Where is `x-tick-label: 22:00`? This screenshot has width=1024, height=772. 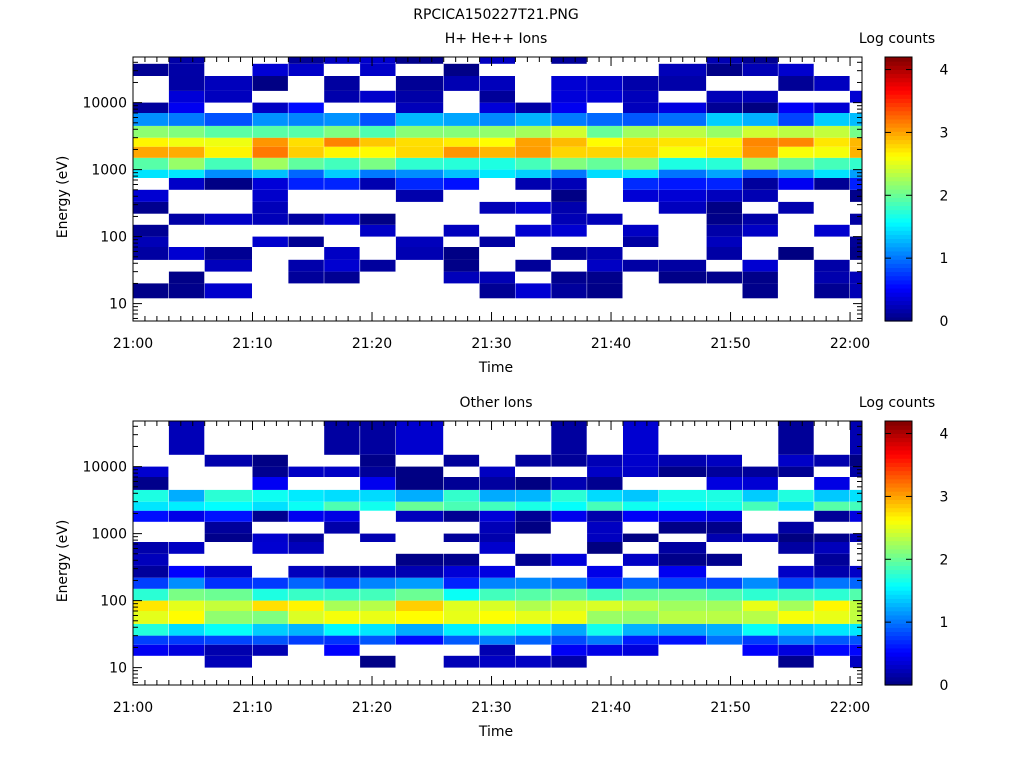
x-tick-label: 22:00 is located at coordinates (850, 344).